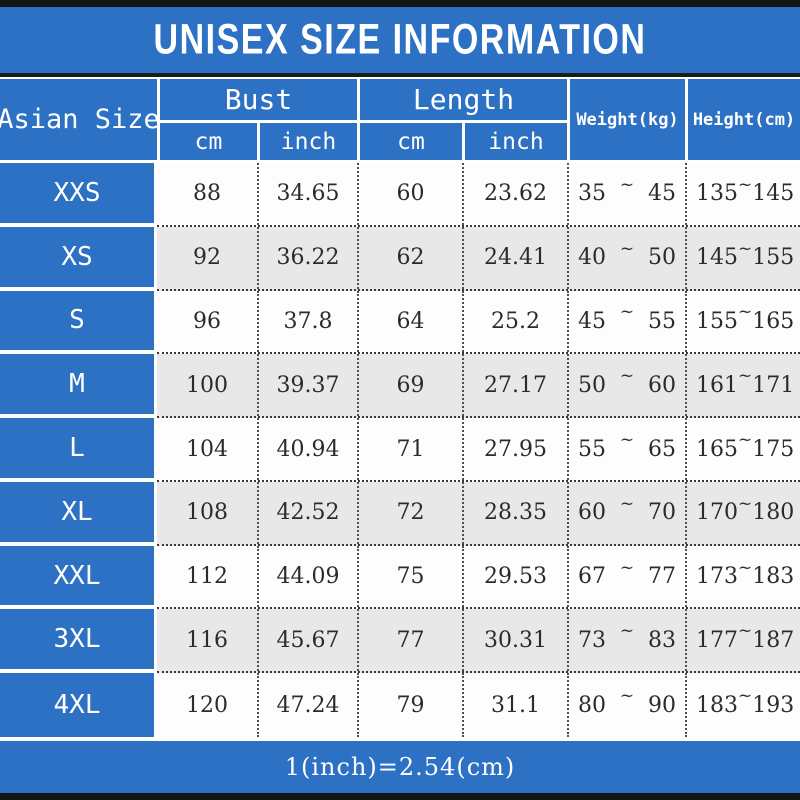  I want to click on row-data: 92 36.22 62 24.41 40 ~ 50 145 ~ 155, so click(478, 258).